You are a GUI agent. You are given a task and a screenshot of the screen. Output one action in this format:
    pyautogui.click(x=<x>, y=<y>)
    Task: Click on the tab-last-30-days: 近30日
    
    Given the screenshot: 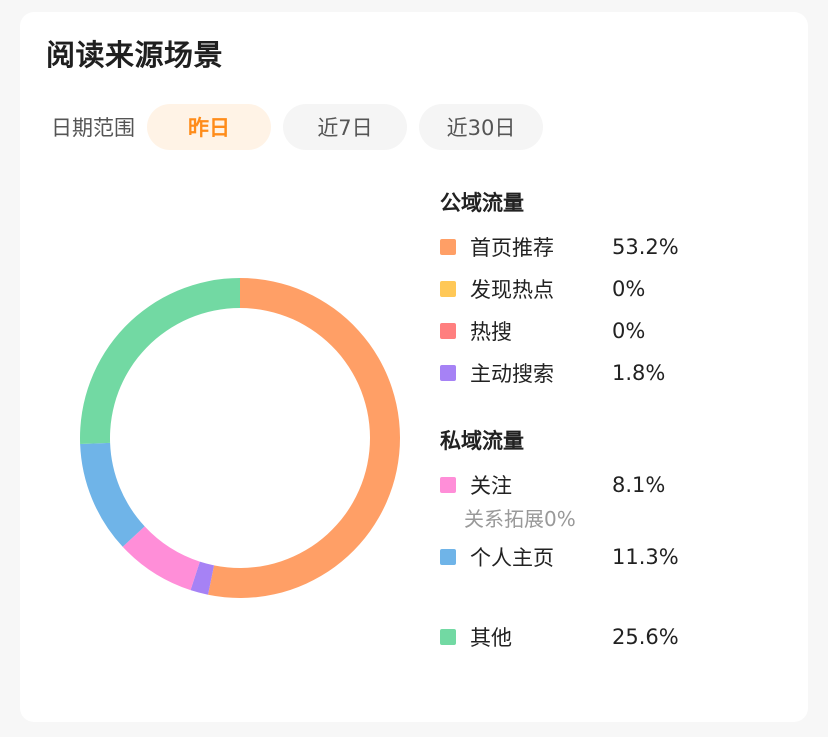 What is the action you would take?
    pyautogui.click(x=481, y=127)
    